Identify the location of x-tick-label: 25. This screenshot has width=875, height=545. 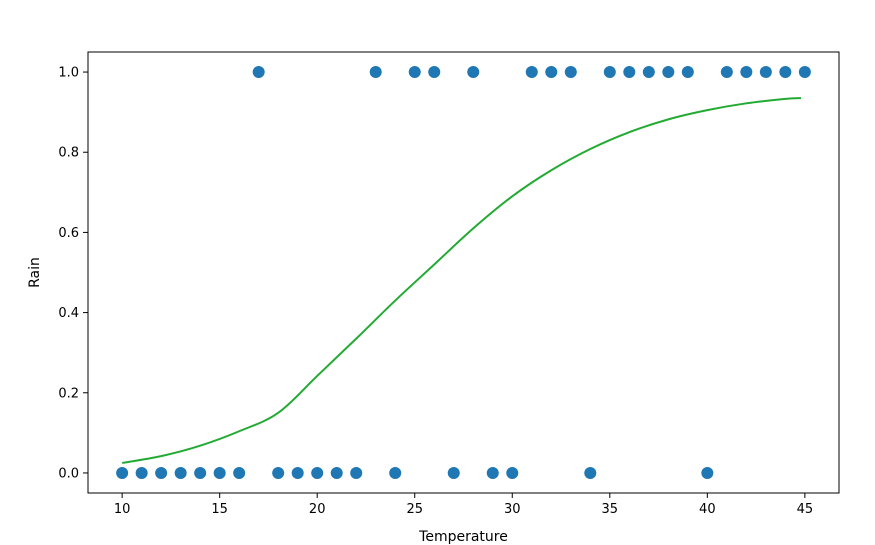
(414, 509).